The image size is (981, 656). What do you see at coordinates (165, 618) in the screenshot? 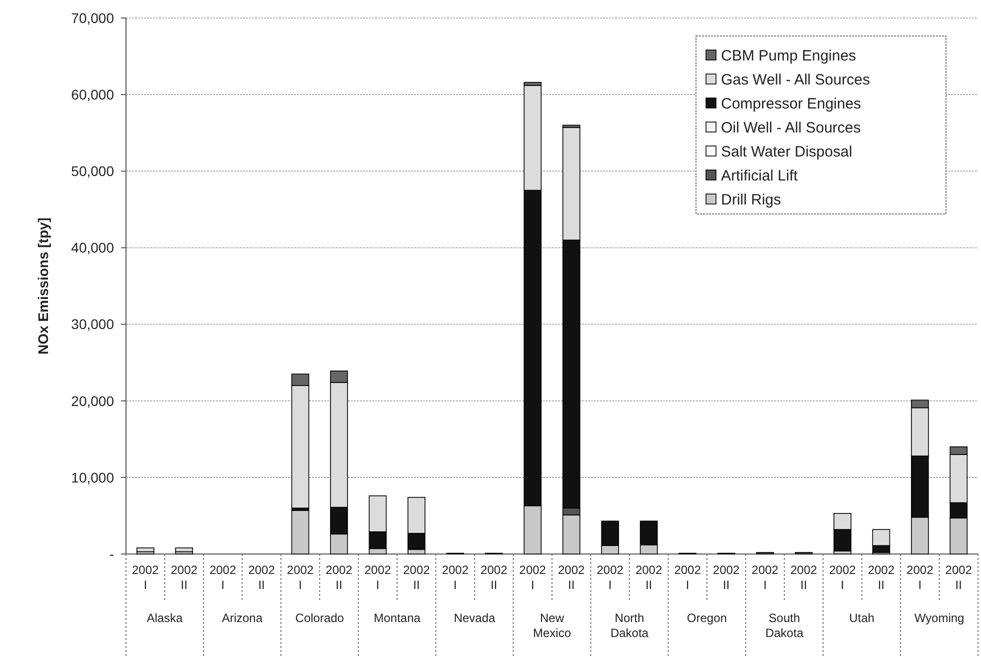
I see `text: Alaska` at bounding box center [165, 618].